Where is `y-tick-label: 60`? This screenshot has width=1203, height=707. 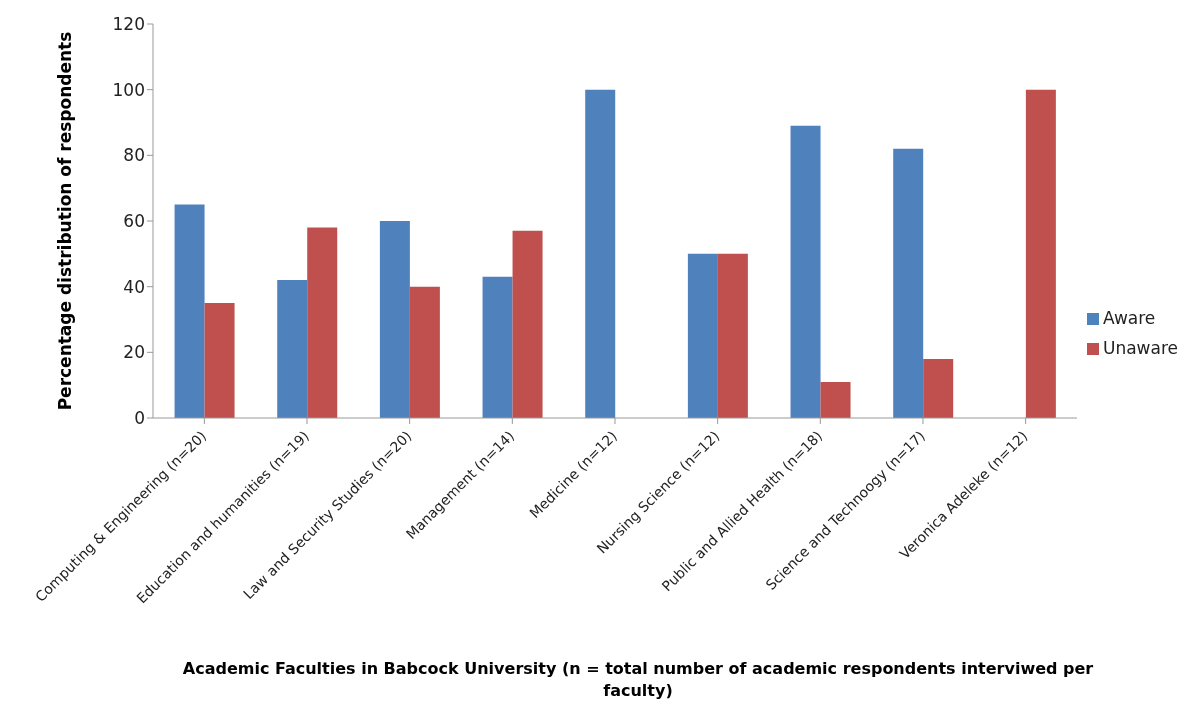 y-tick-label: 60 is located at coordinates (134, 221).